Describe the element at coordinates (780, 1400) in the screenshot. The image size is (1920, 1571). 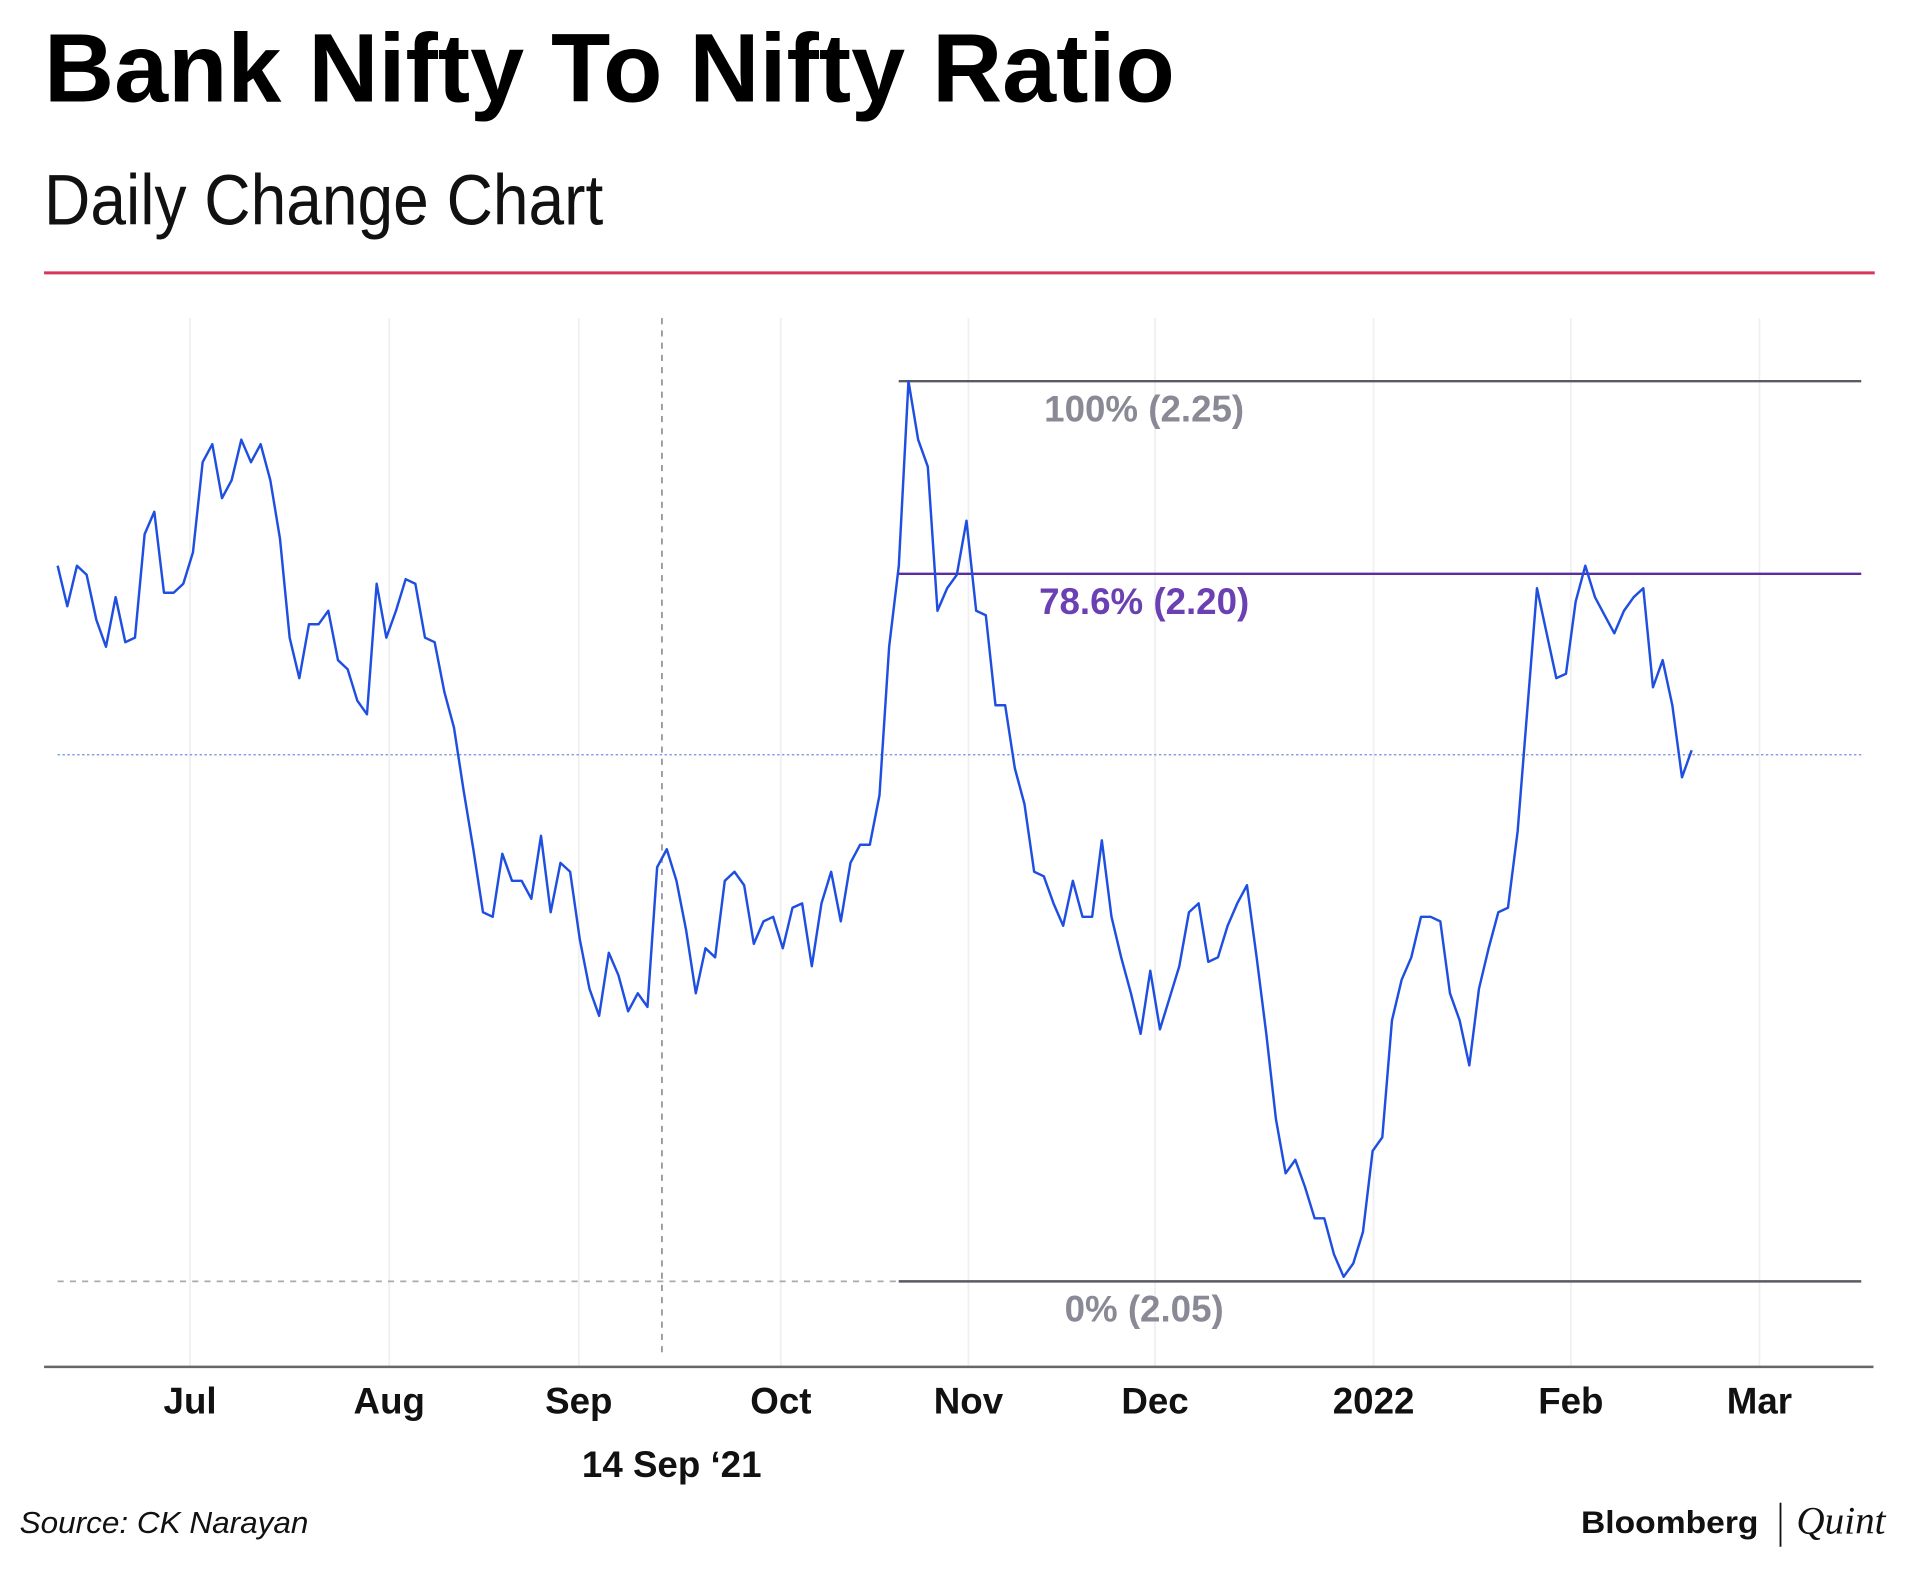
I see `x-tick-label: Oct` at that location.